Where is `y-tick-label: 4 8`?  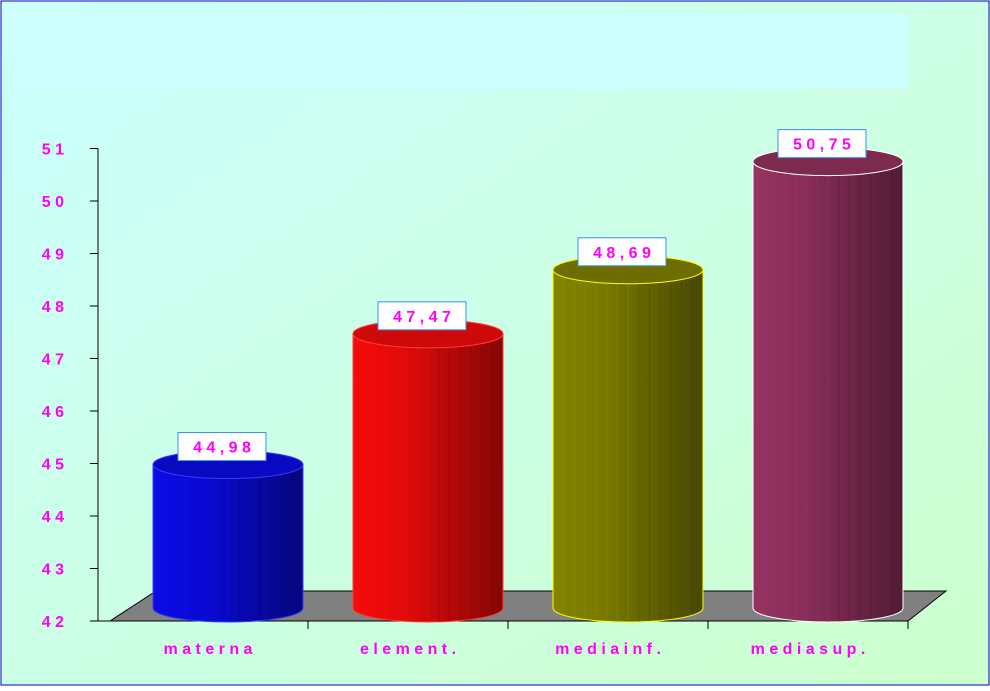
y-tick-label: 4 8 is located at coordinates (53, 307).